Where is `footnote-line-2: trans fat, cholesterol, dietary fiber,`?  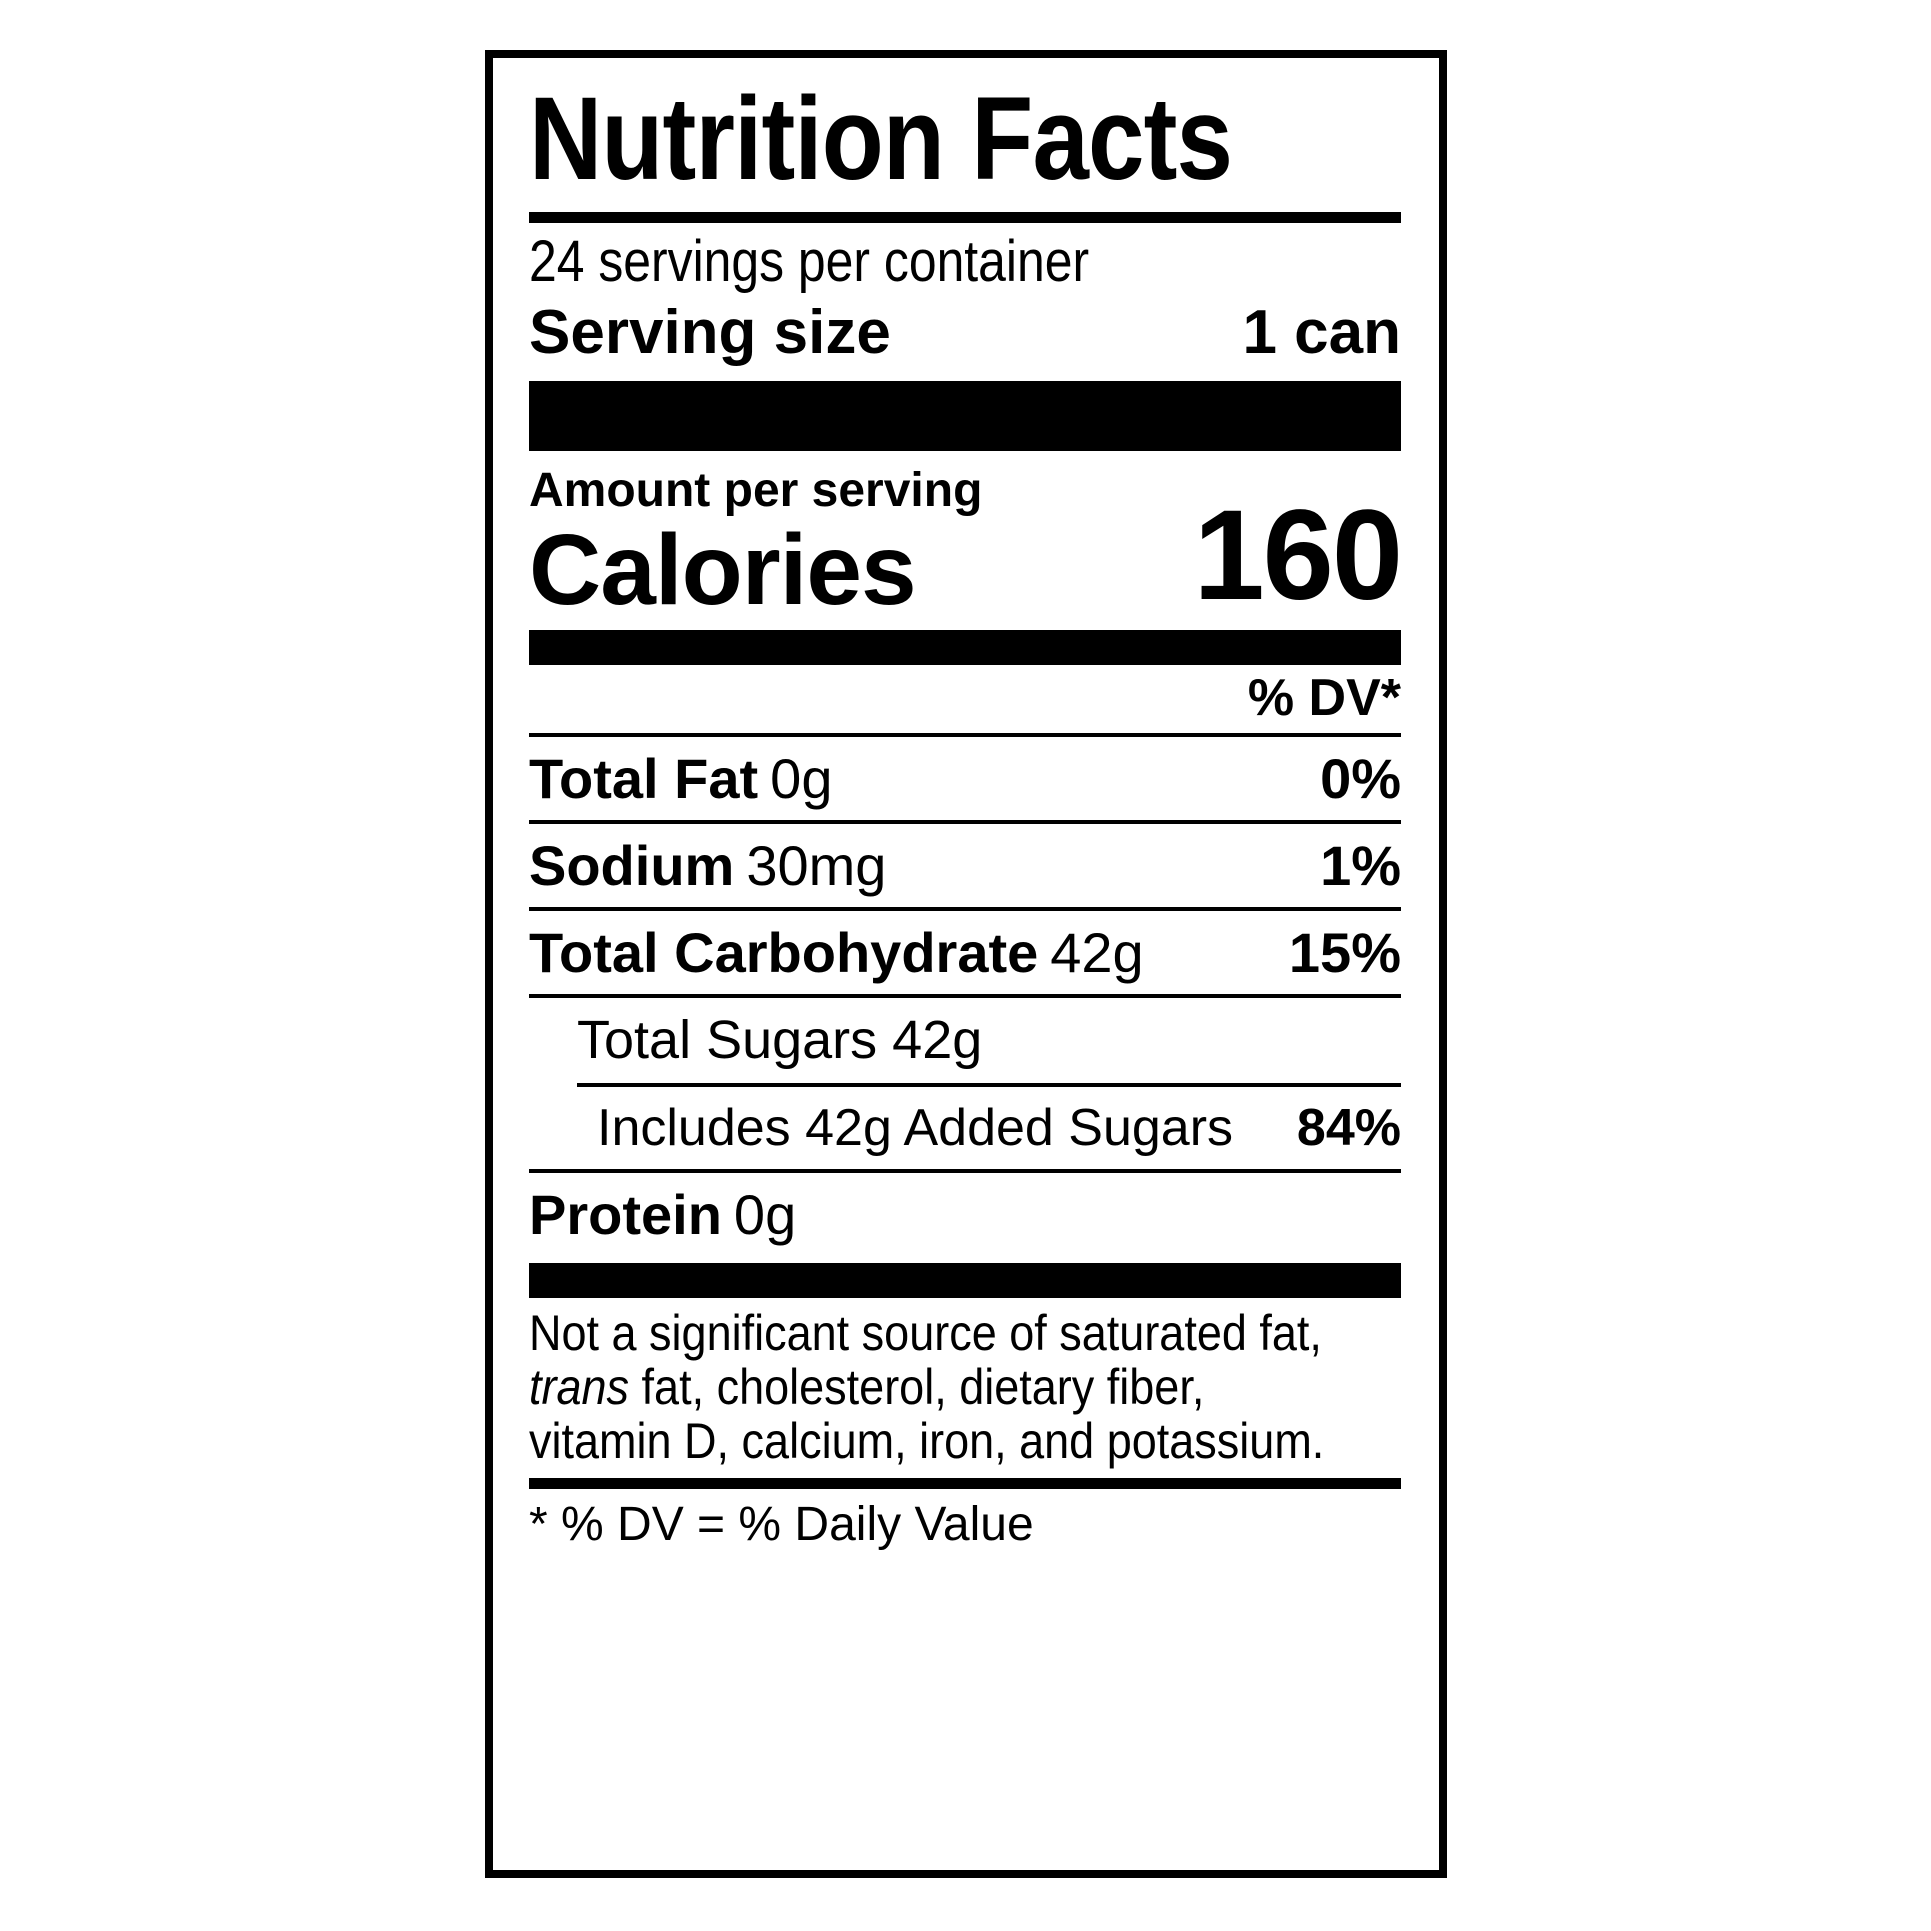
footnote-line-2: trans fat, cholesterol, dietary fiber, is located at coordinates (964, 1387).